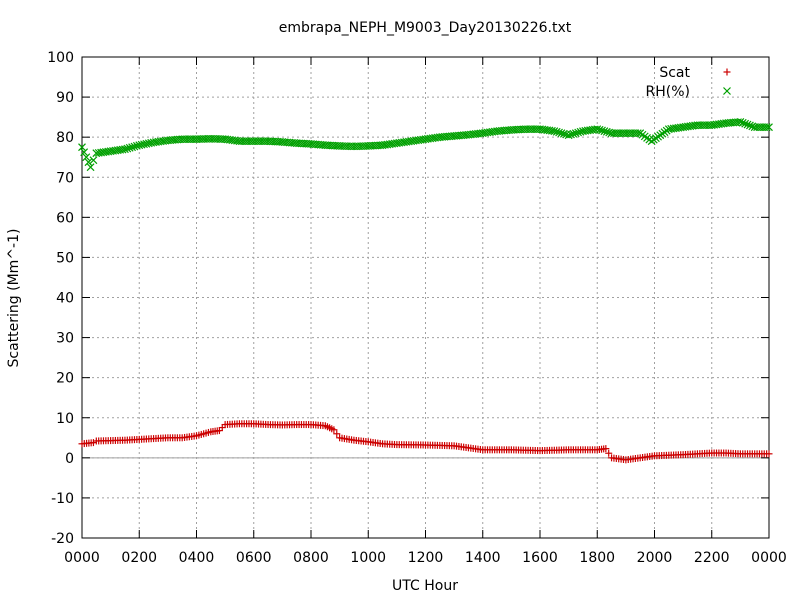 This screenshot has height=600, width=800. I want to click on legend-entry-scat-marker, so click(727, 72).